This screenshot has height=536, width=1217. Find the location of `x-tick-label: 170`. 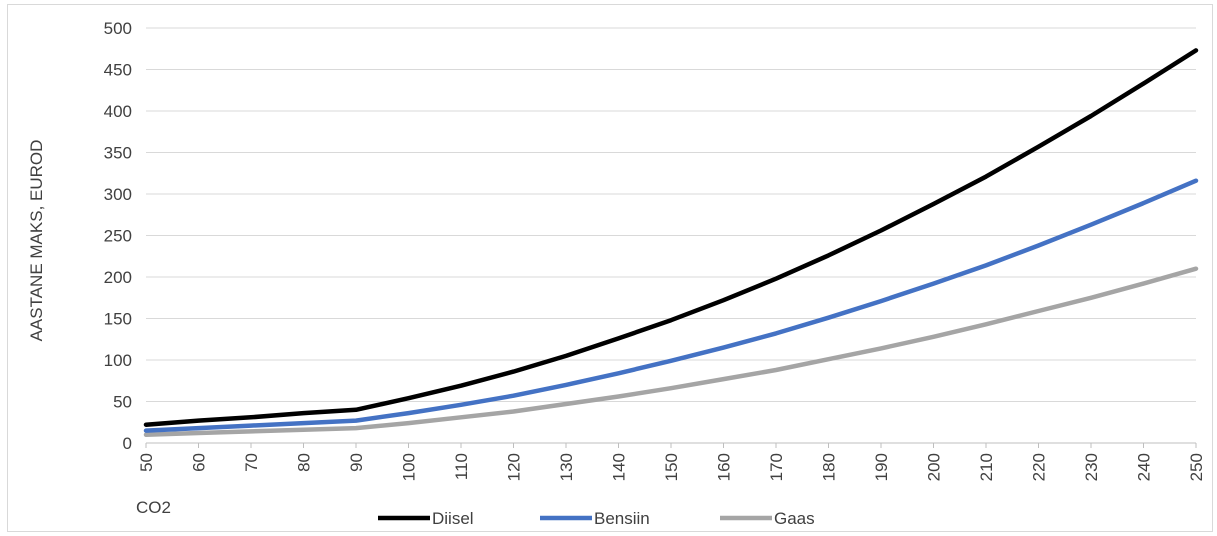

x-tick-label: 170 is located at coordinates (776, 467).